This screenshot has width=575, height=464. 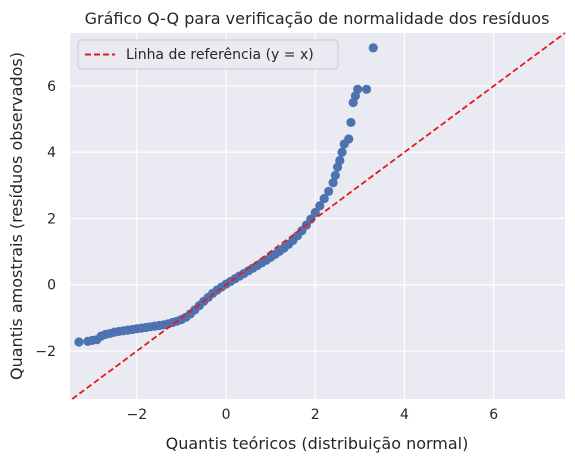 I want to click on y-tick-label: 6, so click(x=51, y=87).